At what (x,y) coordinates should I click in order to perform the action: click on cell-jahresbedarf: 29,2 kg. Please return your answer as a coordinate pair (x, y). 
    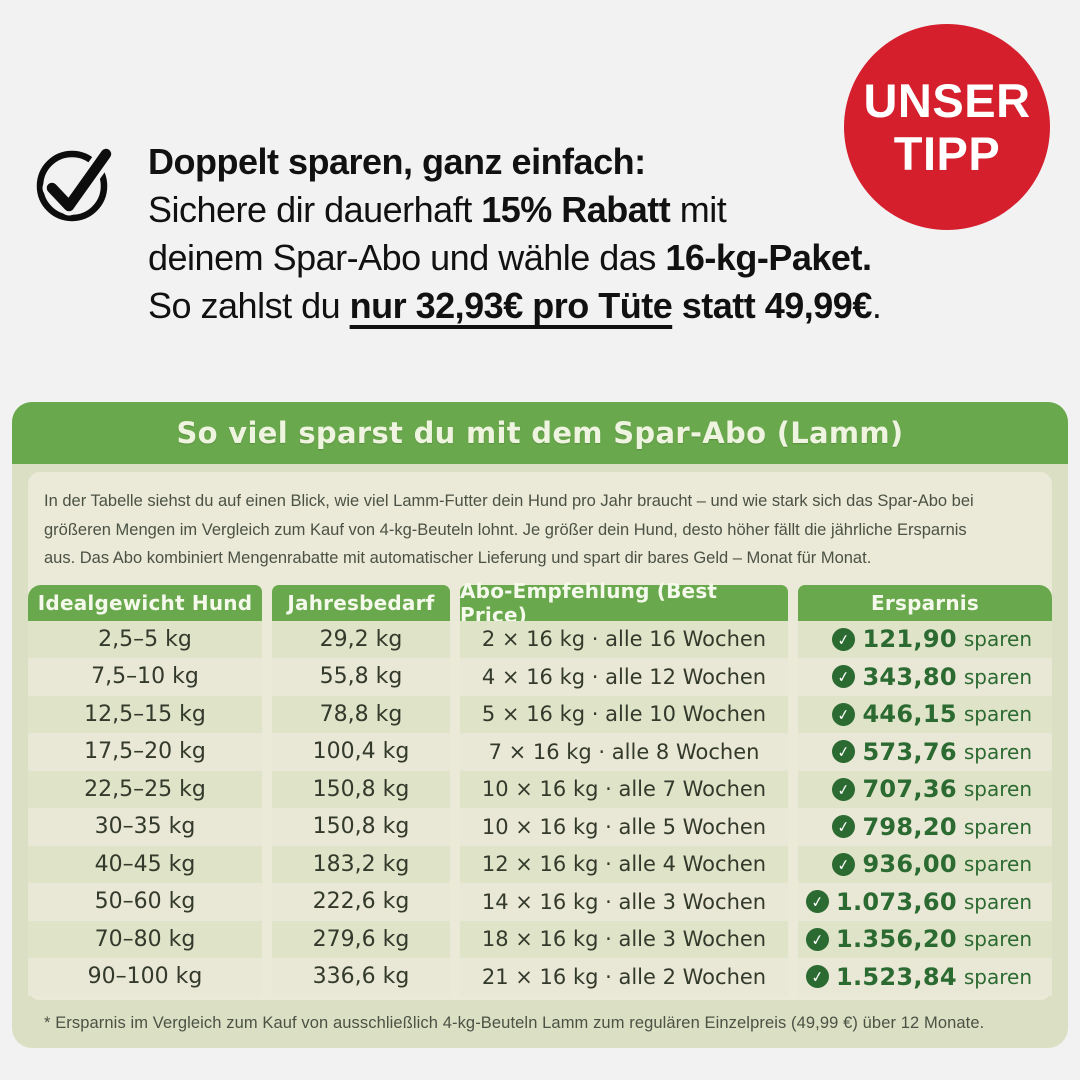
    Looking at the image, I should click on (361, 639).